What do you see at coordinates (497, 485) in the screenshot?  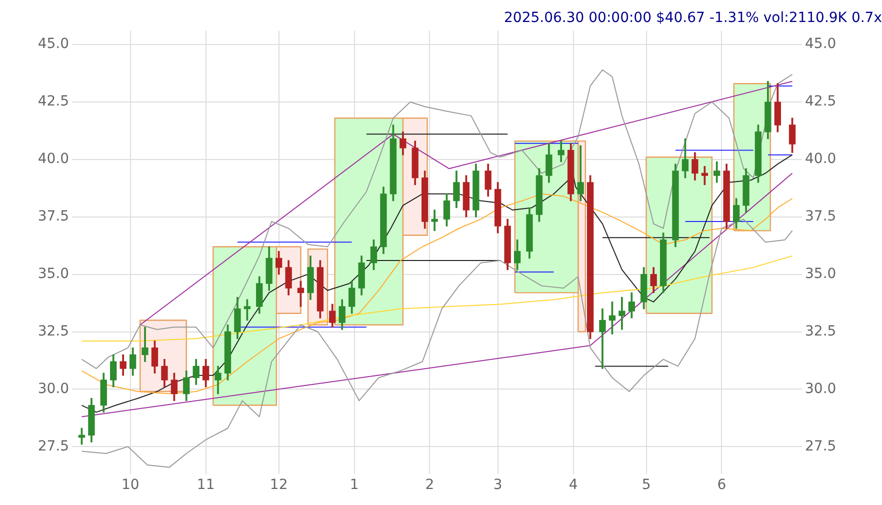 I see `x-tick-label: 3` at bounding box center [497, 485].